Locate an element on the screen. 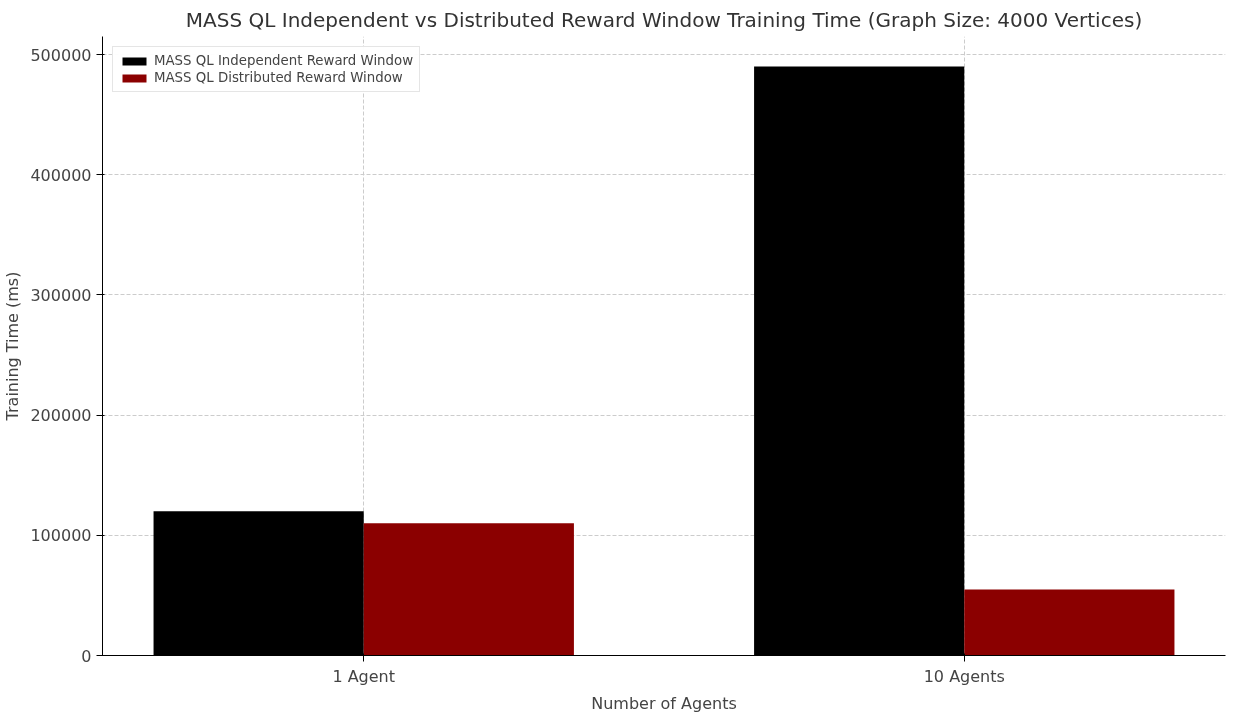 This screenshot has height=725, width=1238. x-tick-label: 10 Agents is located at coordinates (964, 676).